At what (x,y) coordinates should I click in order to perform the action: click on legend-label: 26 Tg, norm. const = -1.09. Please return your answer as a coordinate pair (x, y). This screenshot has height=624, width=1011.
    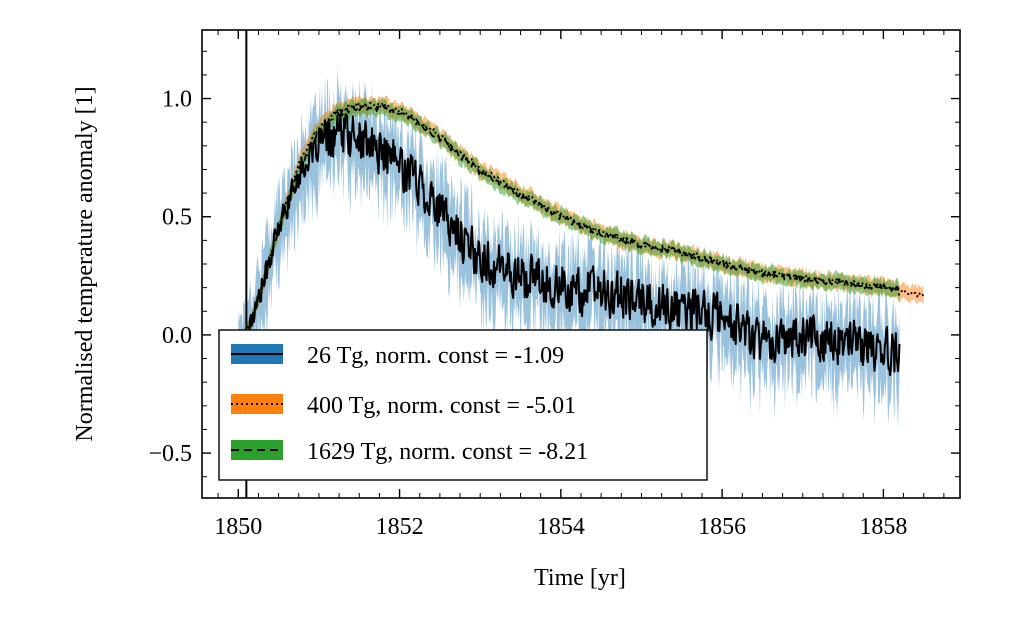
    Looking at the image, I should click on (435, 356).